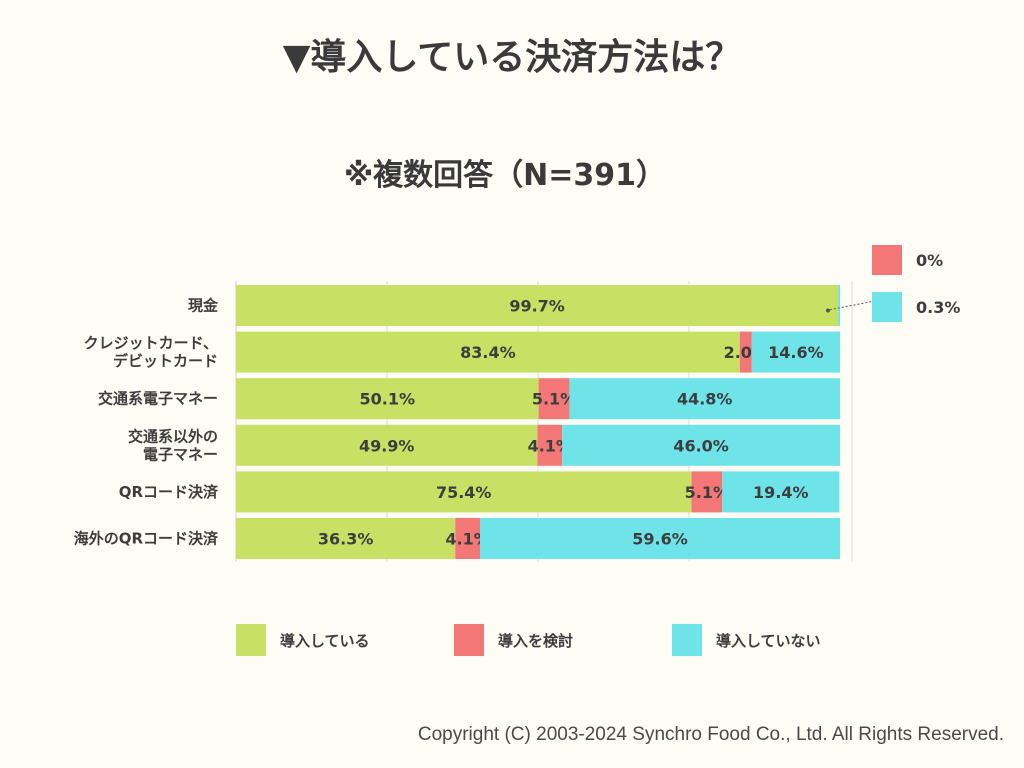 The width and height of the screenshot is (1024, 768). What do you see at coordinates (512, 57) in the screenshot?
I see `chart-title: ▼導入している決済方法は？` at bounding box center [512, 57].